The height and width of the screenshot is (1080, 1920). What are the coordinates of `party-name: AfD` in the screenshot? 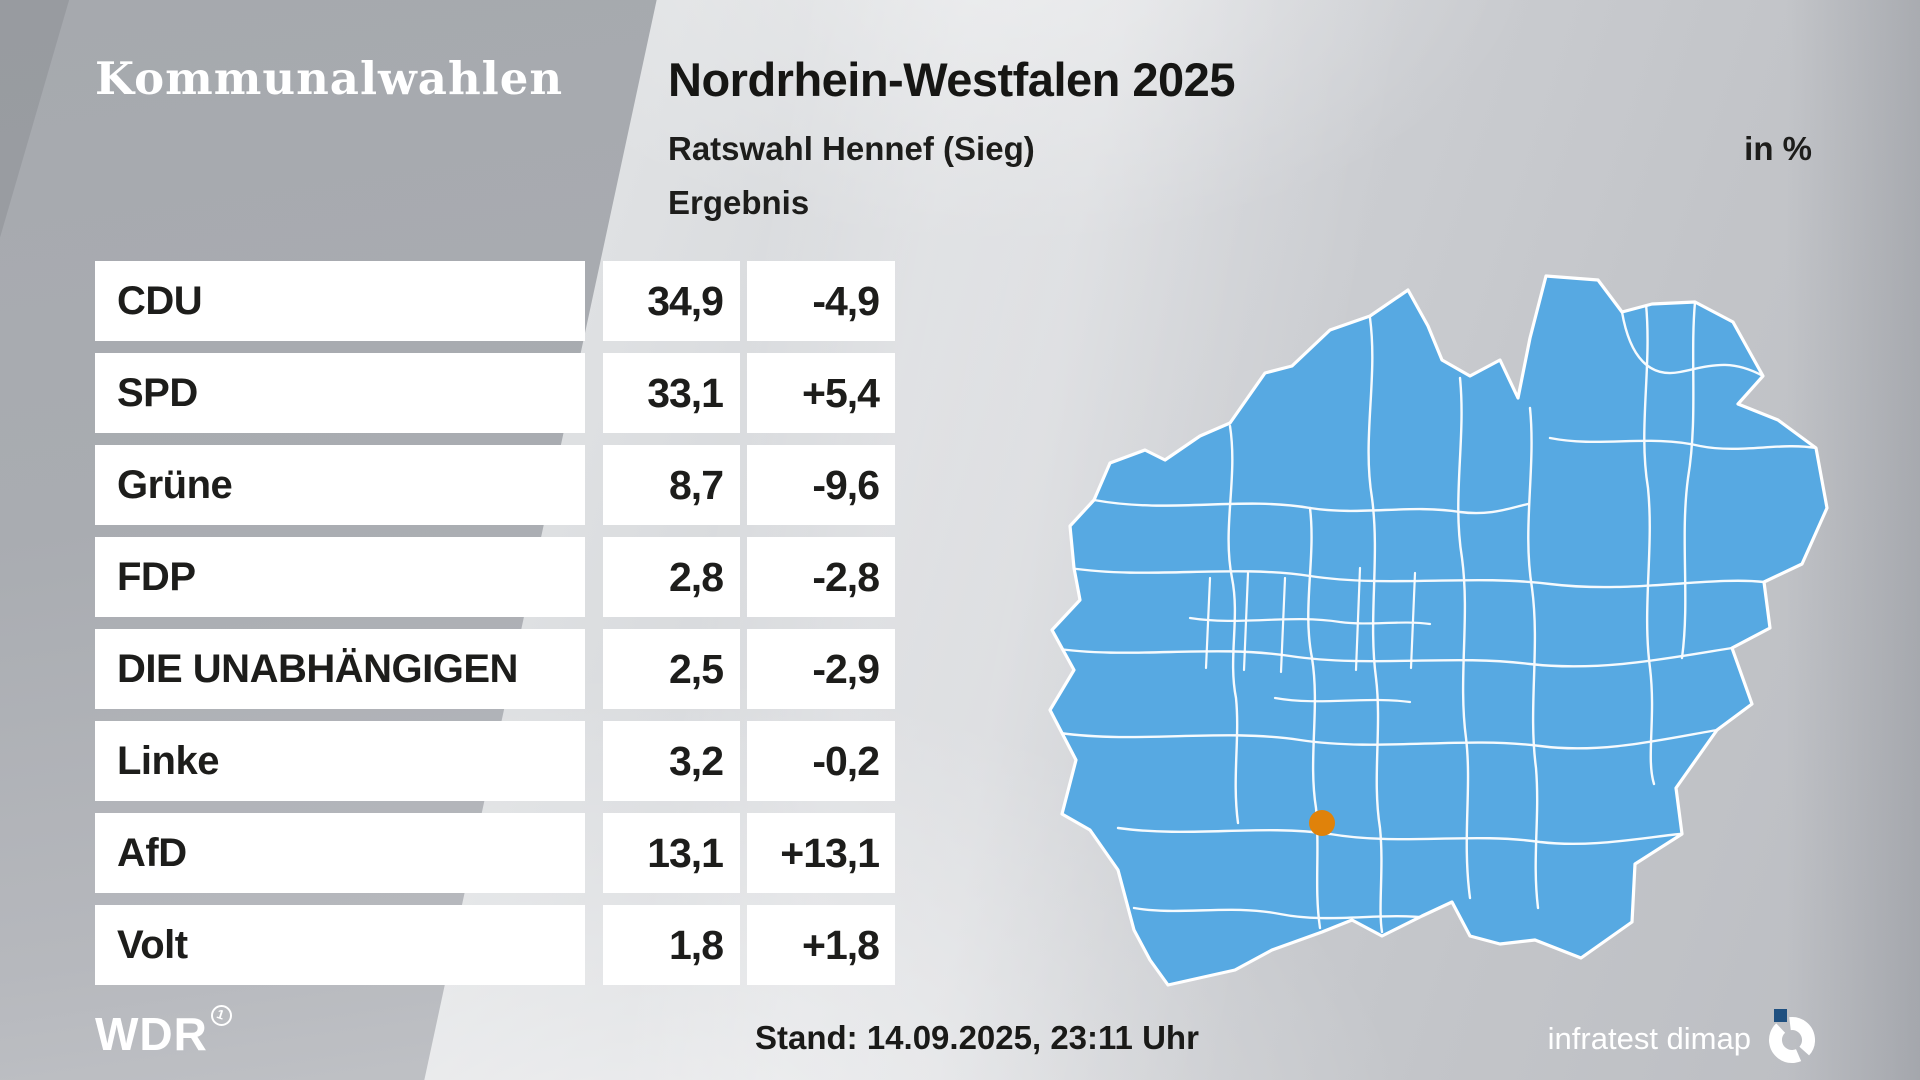 It's located at (152, 852).